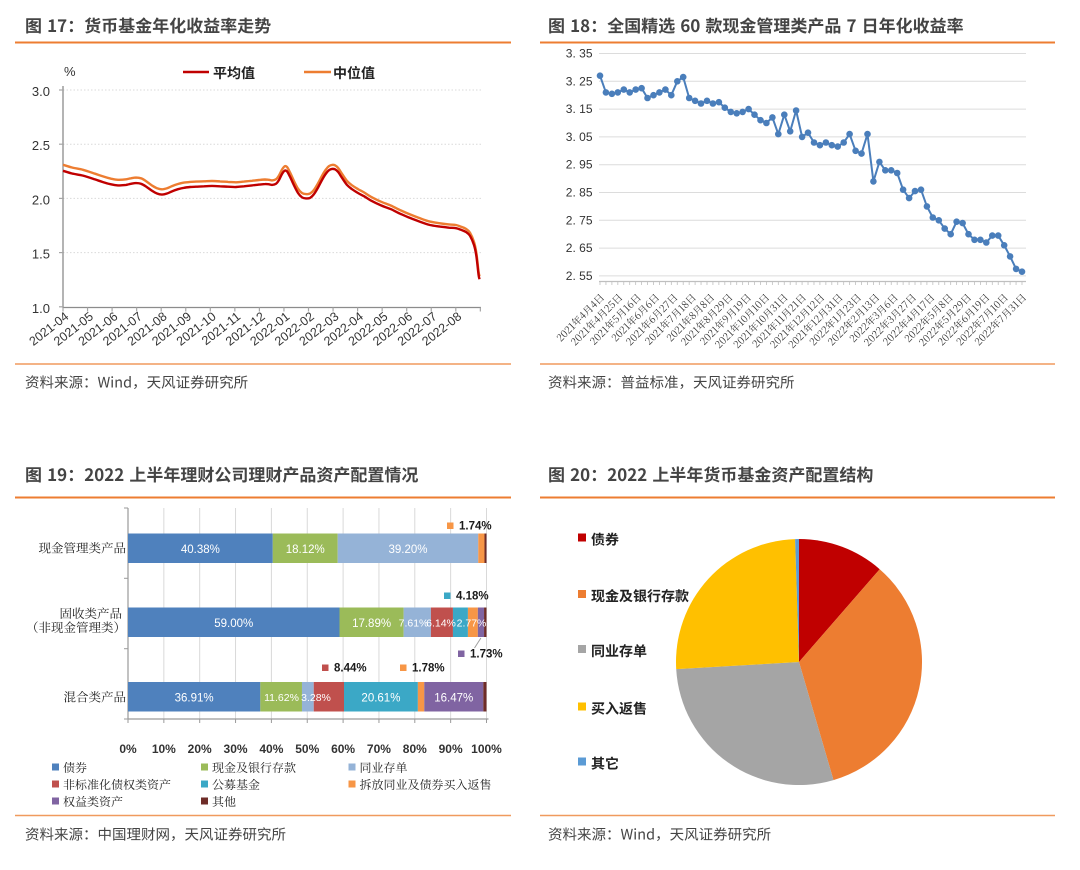 The height and width of the screenshot is (870, 1080). I want to click on svg-text: 7.61%, so click(414, 624).